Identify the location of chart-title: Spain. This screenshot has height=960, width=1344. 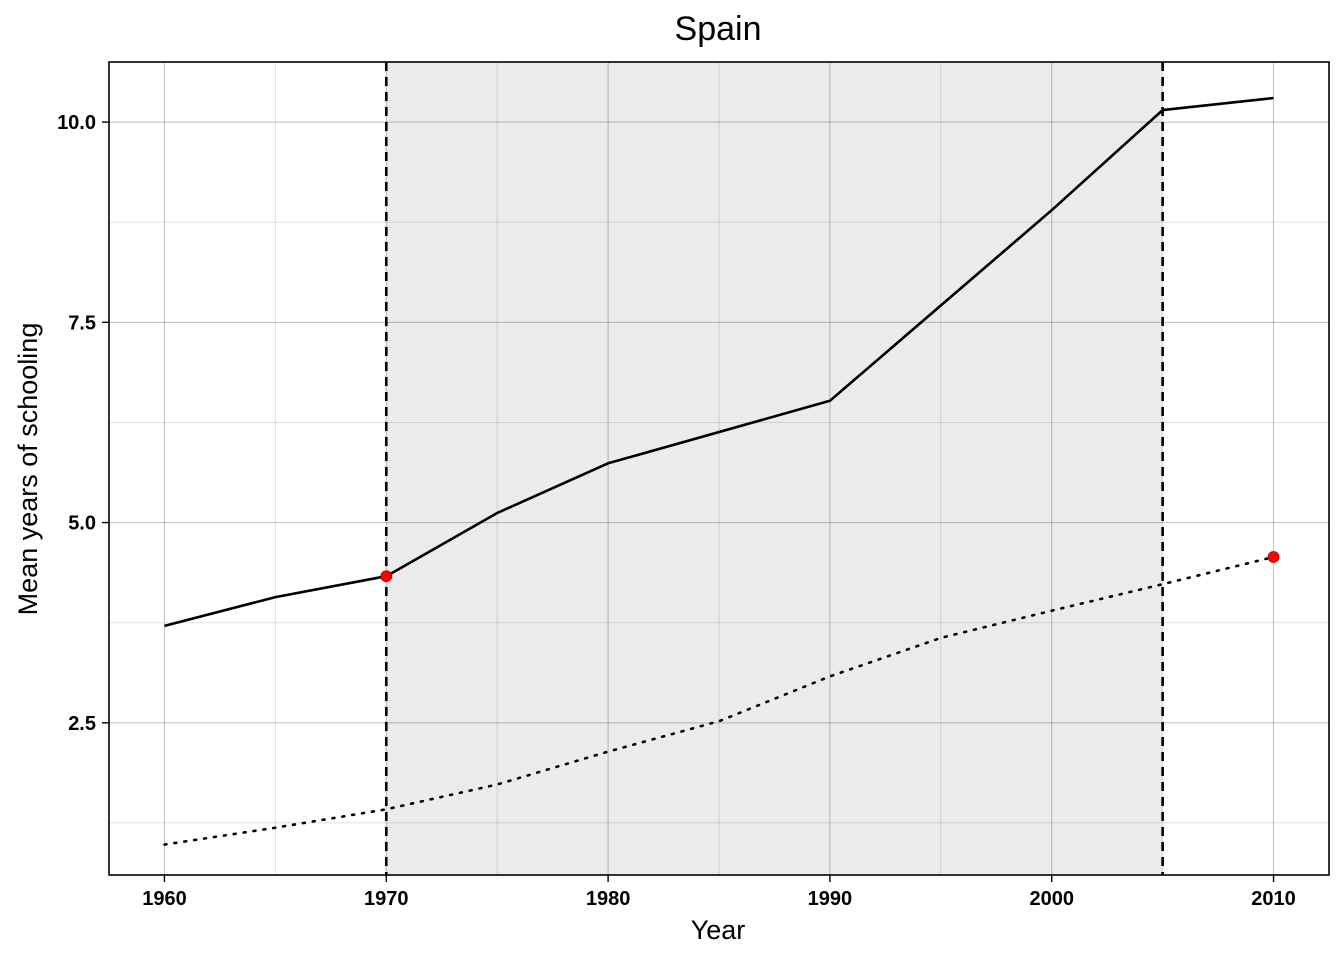
(718, 29).